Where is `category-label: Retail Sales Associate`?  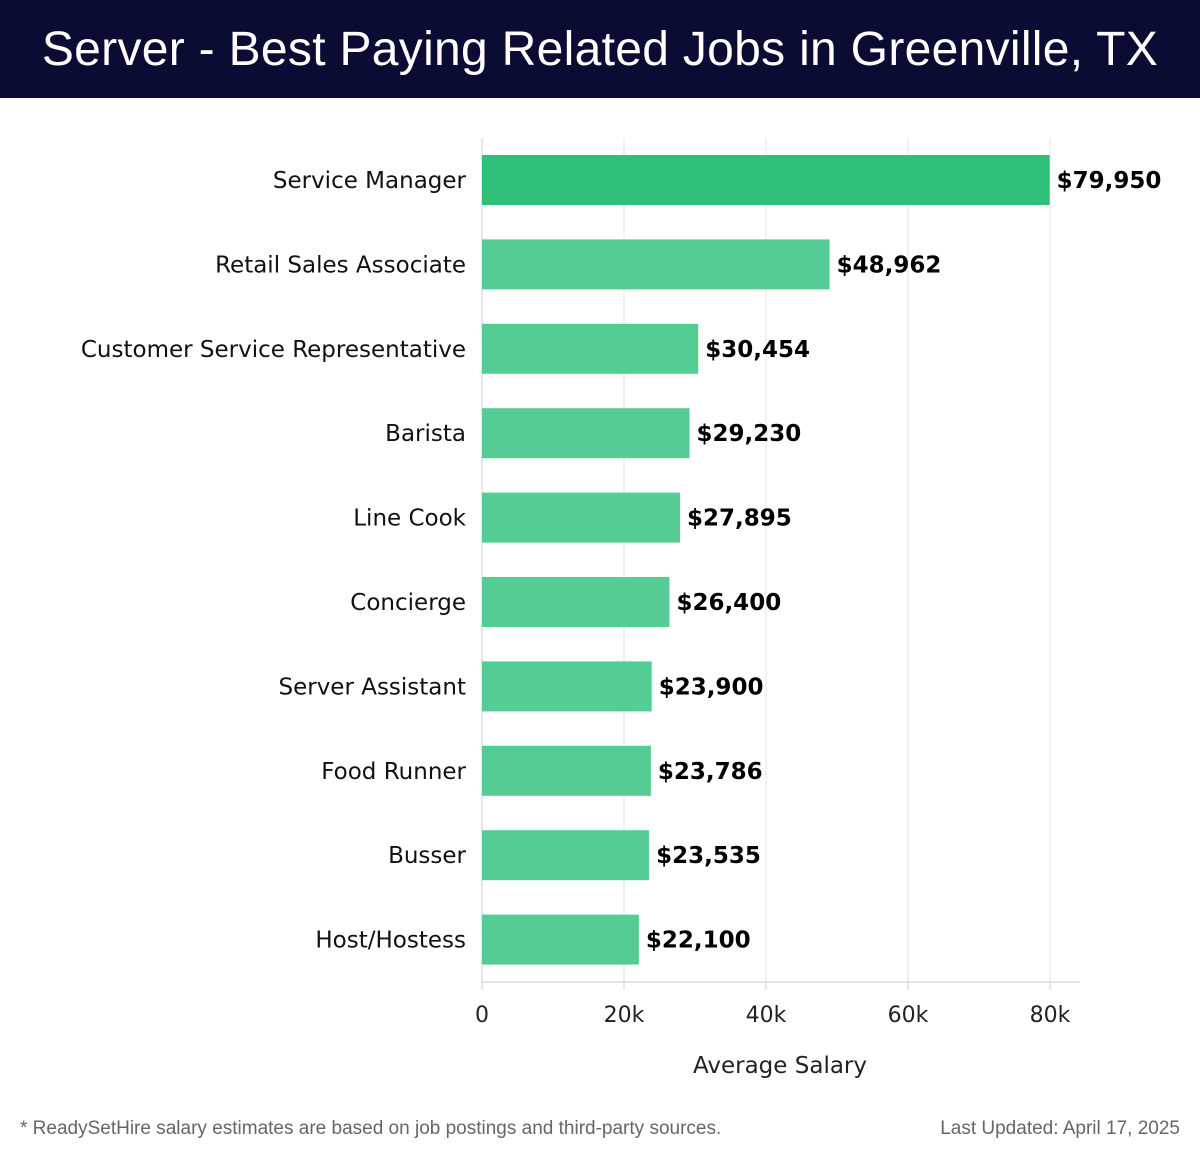
category-label: Retail Sales Associate is located at coordinates (340, 265).